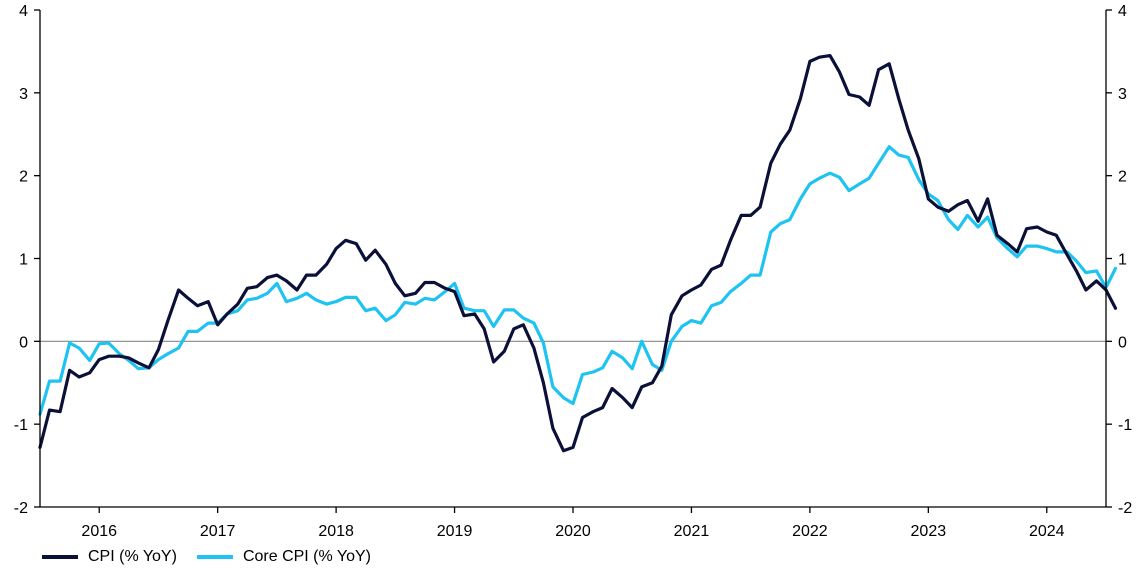  I want to click on y-tick-label-left: 0, so click(23, 342).